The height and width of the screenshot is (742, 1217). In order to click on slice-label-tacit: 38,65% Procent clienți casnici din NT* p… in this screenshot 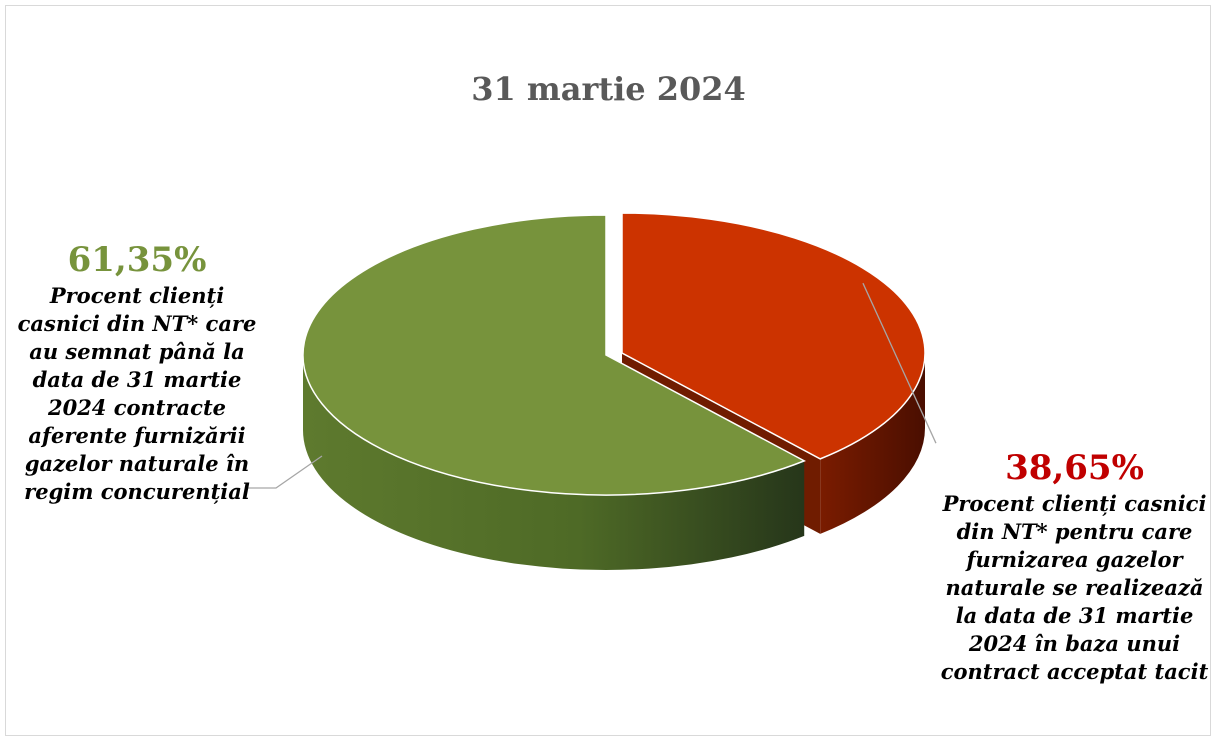, I will do `click(1074, 566)`.